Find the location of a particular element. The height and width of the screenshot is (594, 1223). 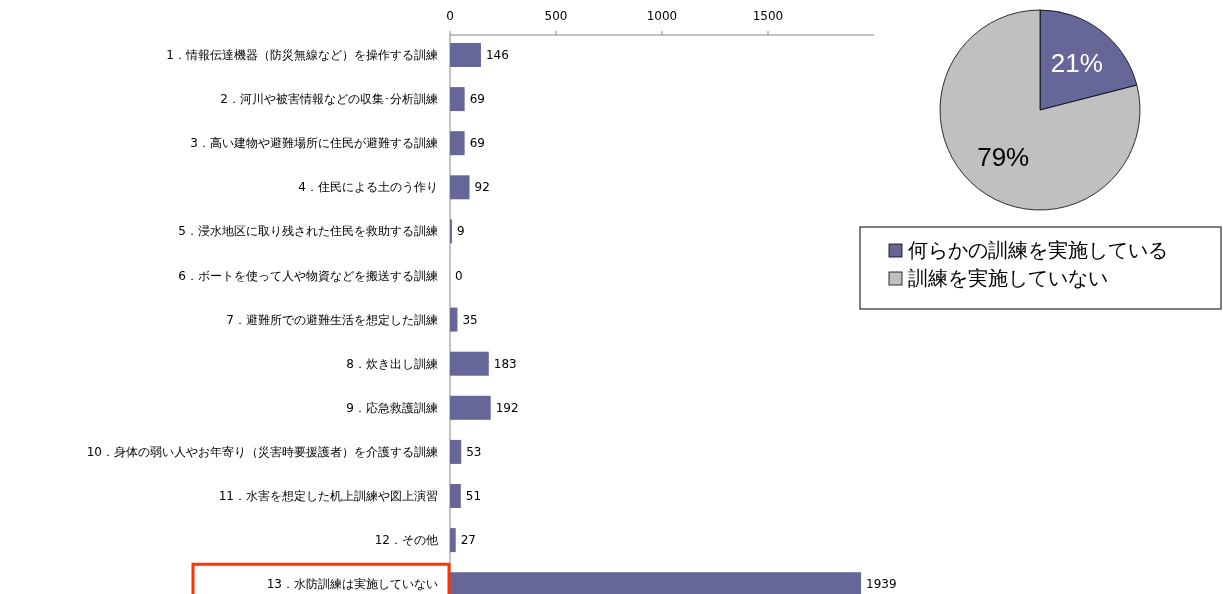

data-label: 192 is located at coordinates (507, 407).